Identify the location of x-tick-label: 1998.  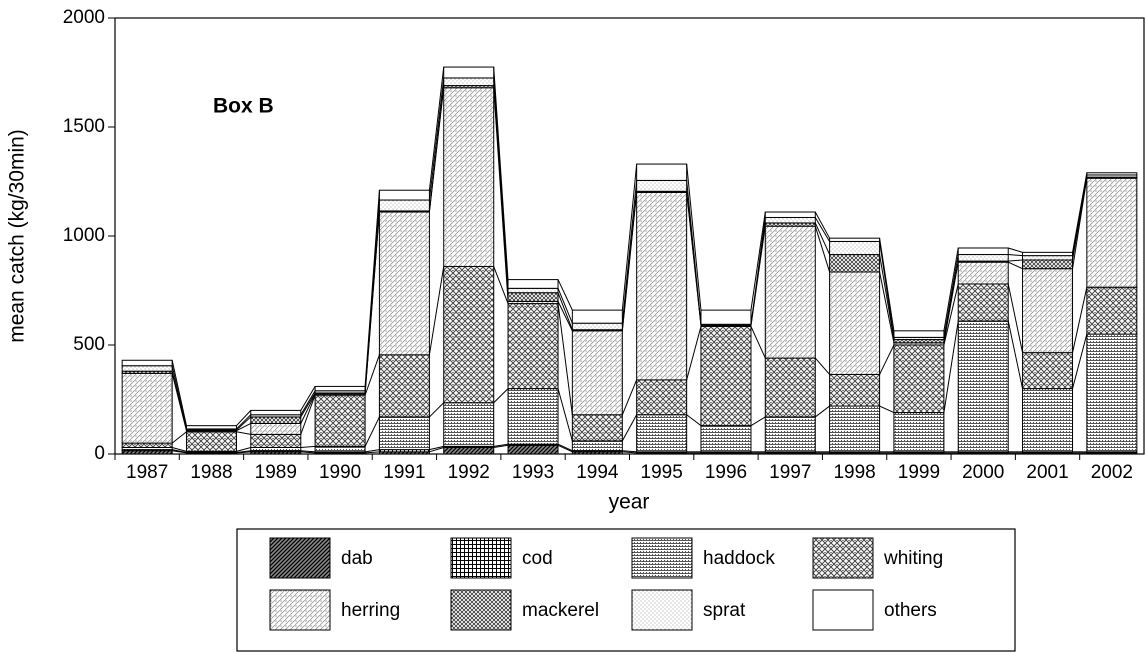
(854, 472).